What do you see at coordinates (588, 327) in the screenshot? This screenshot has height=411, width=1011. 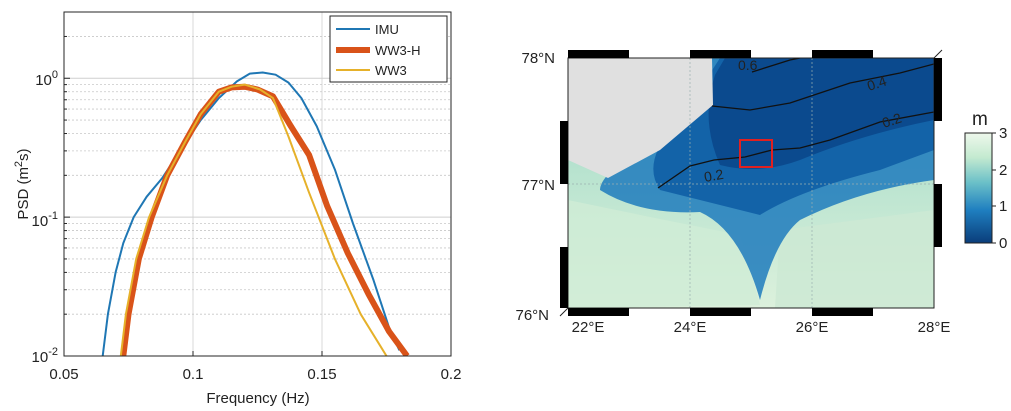 I see `lon-label: 22°E` at bounding box center [588, 327].